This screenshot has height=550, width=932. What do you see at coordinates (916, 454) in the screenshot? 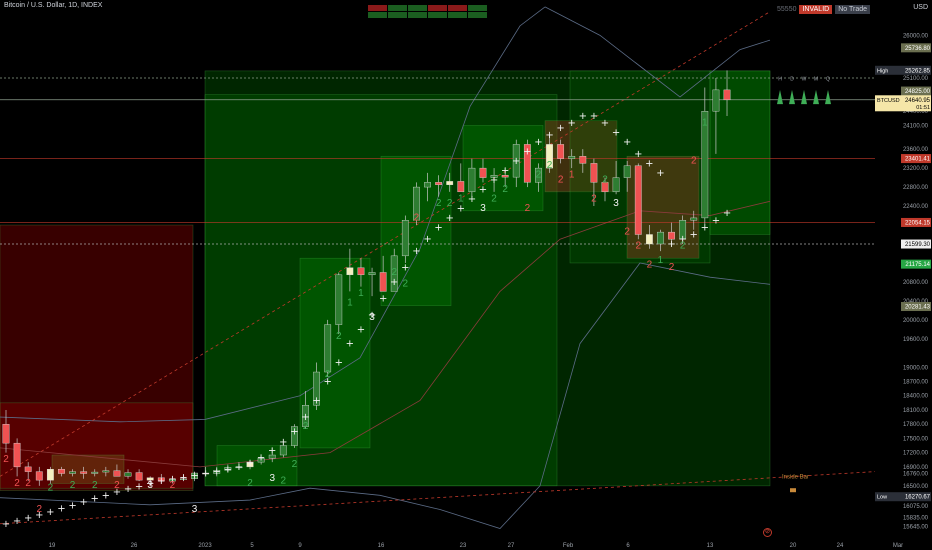
I see `y-tick-label: 17200.00` at bounding box center [916, 454].